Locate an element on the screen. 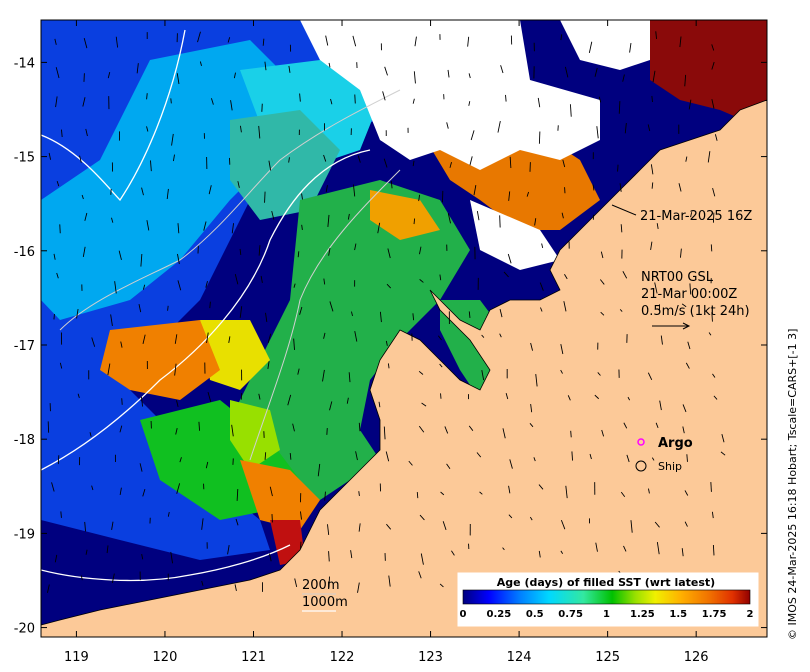 Image resolution: width=810 pixels, height=672 pixels. x-tick-label: 125 is located at coordinates (607, 657).